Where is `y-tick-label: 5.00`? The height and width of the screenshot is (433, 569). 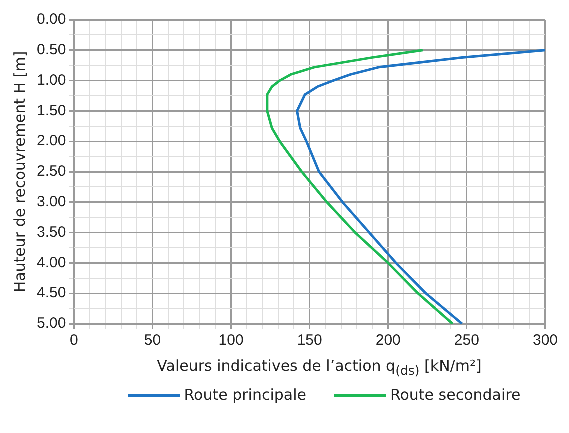
y-tick-label: 5.00 is located at coordinates (51, 323).